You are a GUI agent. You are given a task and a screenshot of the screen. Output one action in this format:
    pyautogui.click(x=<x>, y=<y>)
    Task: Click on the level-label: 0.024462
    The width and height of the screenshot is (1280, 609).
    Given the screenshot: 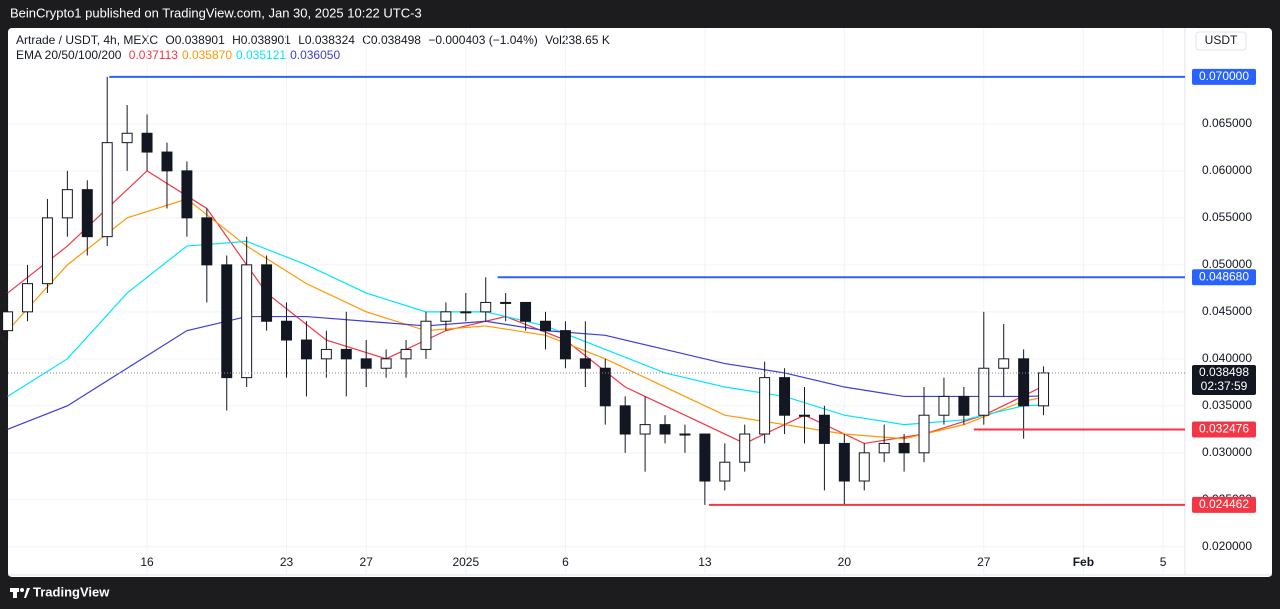 What is the action you would take?
    pyautogui.click(x=1224, y=504)
    